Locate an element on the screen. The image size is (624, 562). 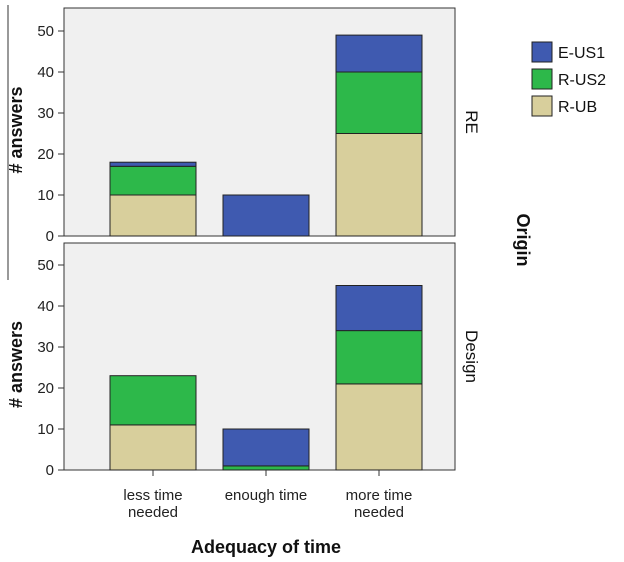
x-tick-label-line: less time is located at coordinates (152, 495).